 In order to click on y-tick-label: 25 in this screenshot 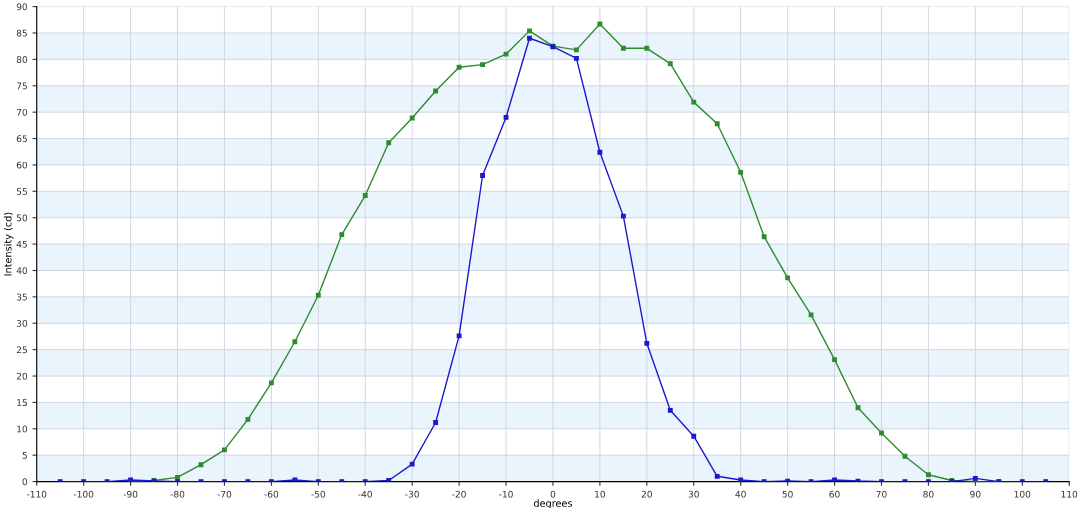, I will do `click(21, 350)`.